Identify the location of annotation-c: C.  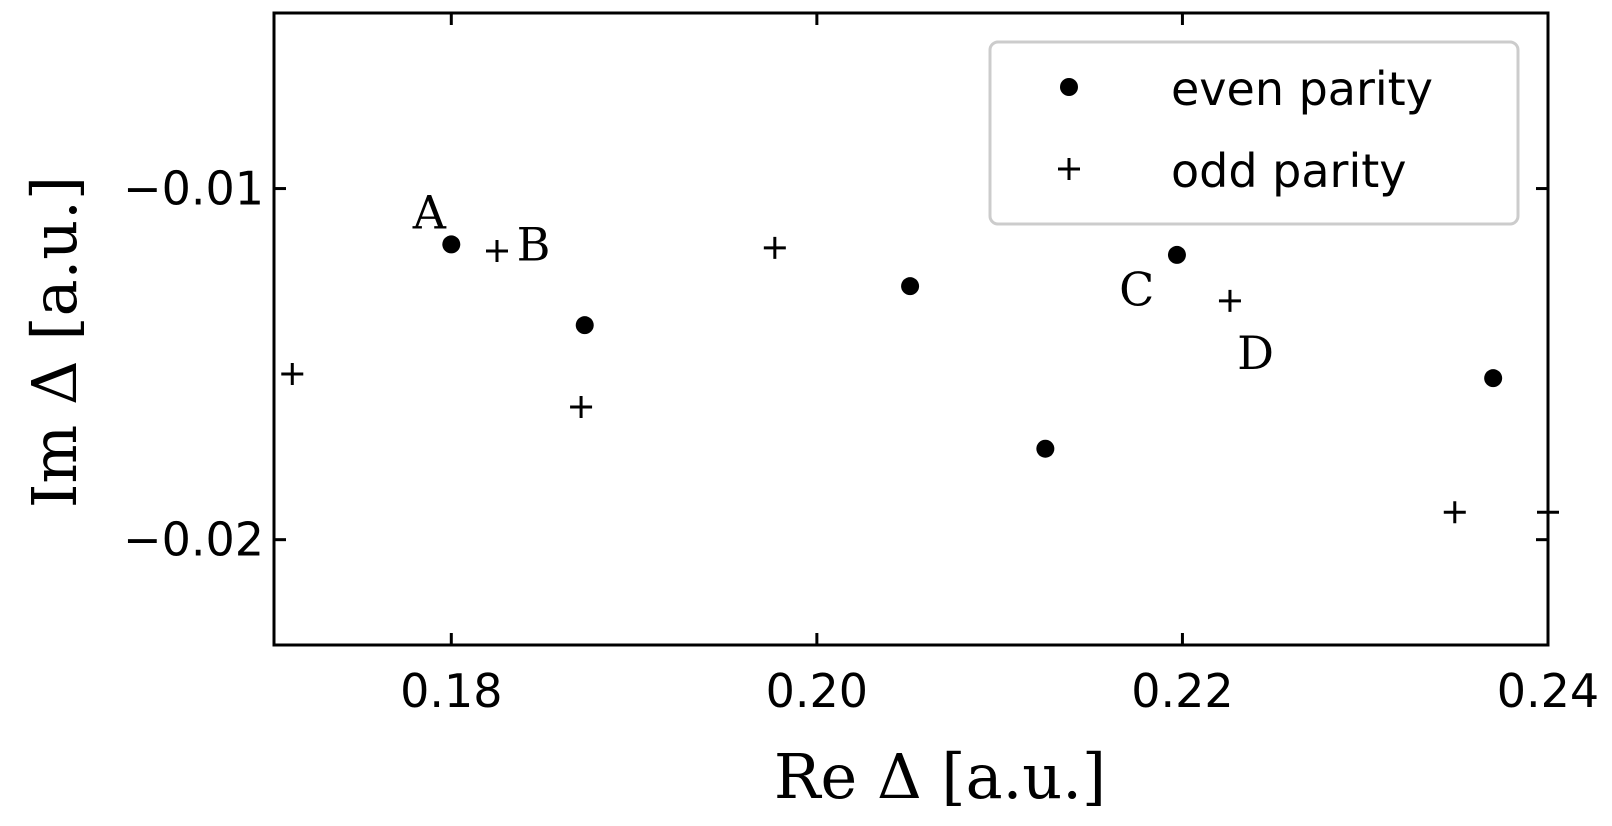
(1136, 290).